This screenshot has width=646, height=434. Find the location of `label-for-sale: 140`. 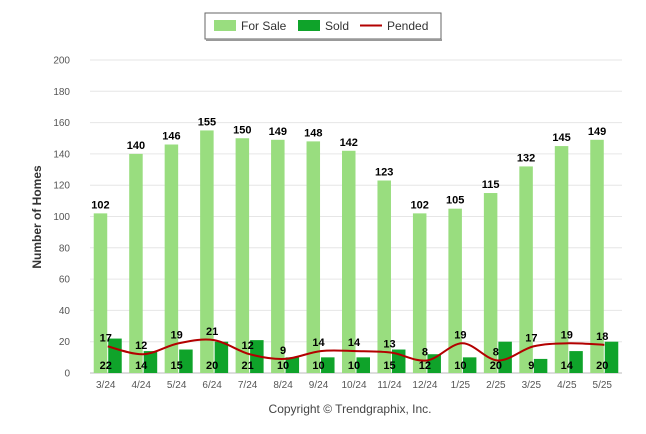

label-for-sale: 140 is located at coordinates (136, 146).